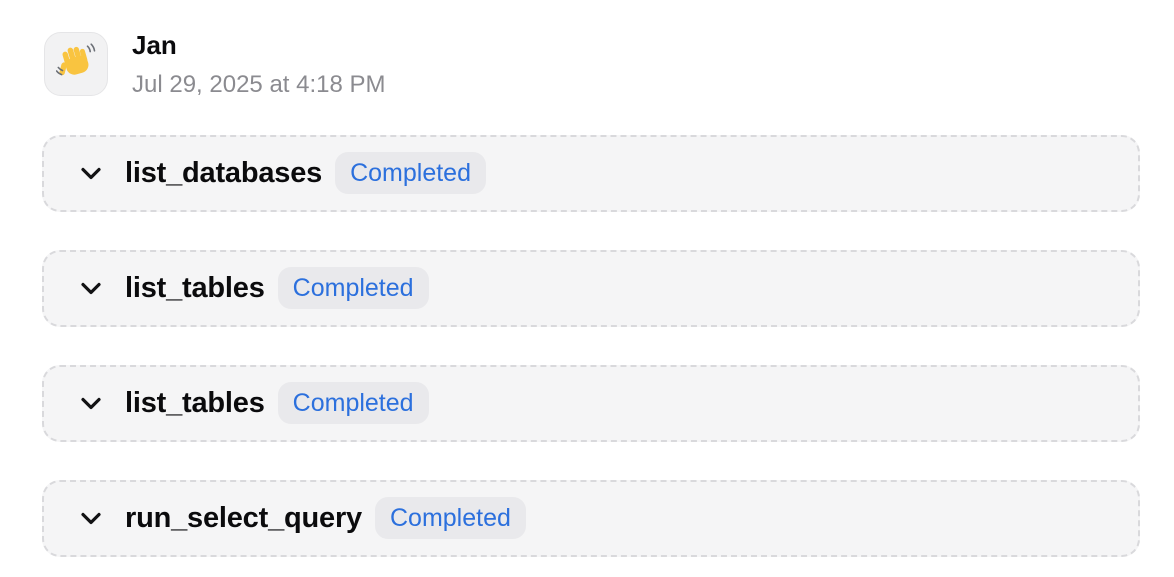 This screenshot has height=577, width=1174. Describe the element at coordinates (591, 64) in the screenshot. I see `message-header: Jan Jul 29, 2025 at 4:18 PM` at that location.